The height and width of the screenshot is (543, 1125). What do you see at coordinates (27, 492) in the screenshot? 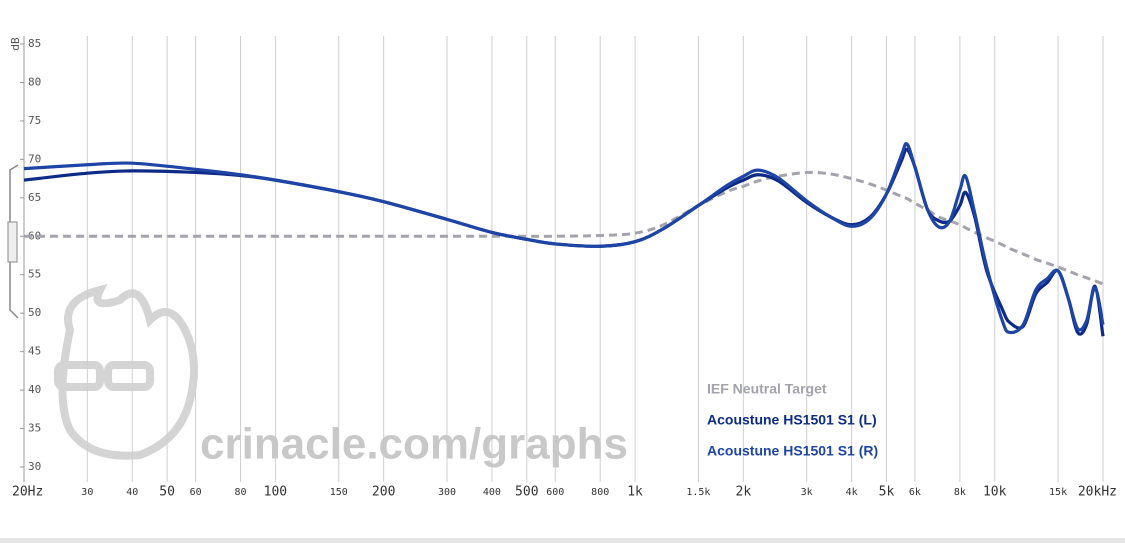
I see `x-tick-label: 20Hz` at bounding box center [27, 492].